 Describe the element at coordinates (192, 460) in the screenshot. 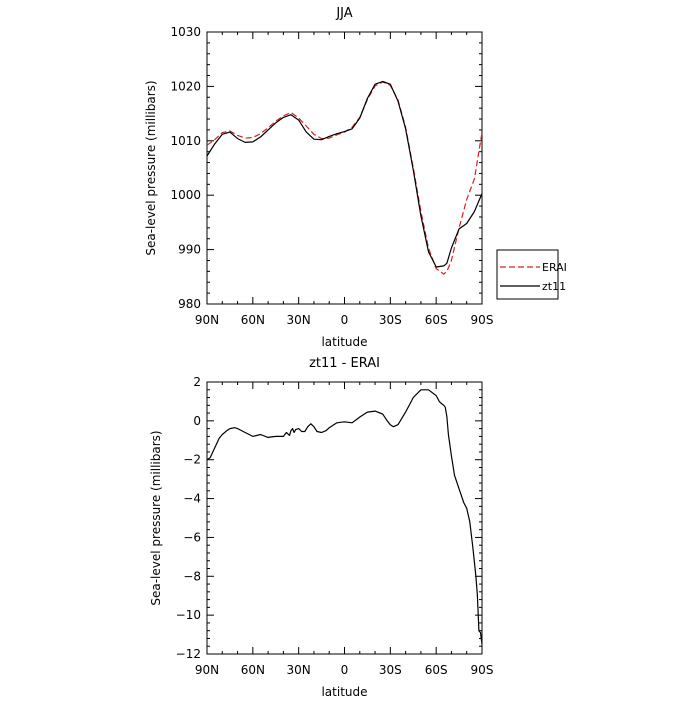

I see `y-tick-label-p1-5: −2` at that location.